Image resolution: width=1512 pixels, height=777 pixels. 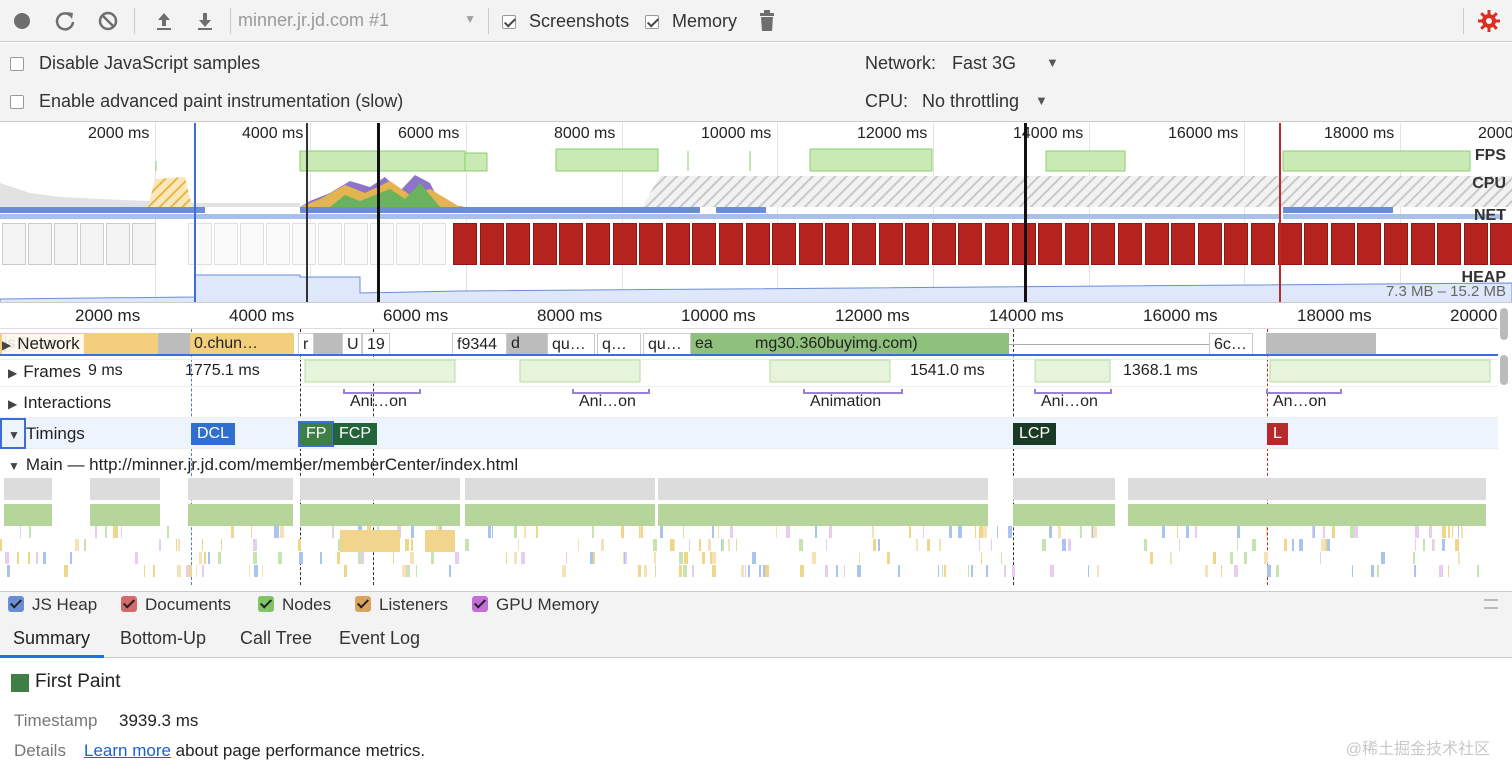 What do you see at coordinates (135, 63) in the screenshot?
I see `disable-js-samples-option: Disable JavaScript samples` at bounding box center [135, 63].